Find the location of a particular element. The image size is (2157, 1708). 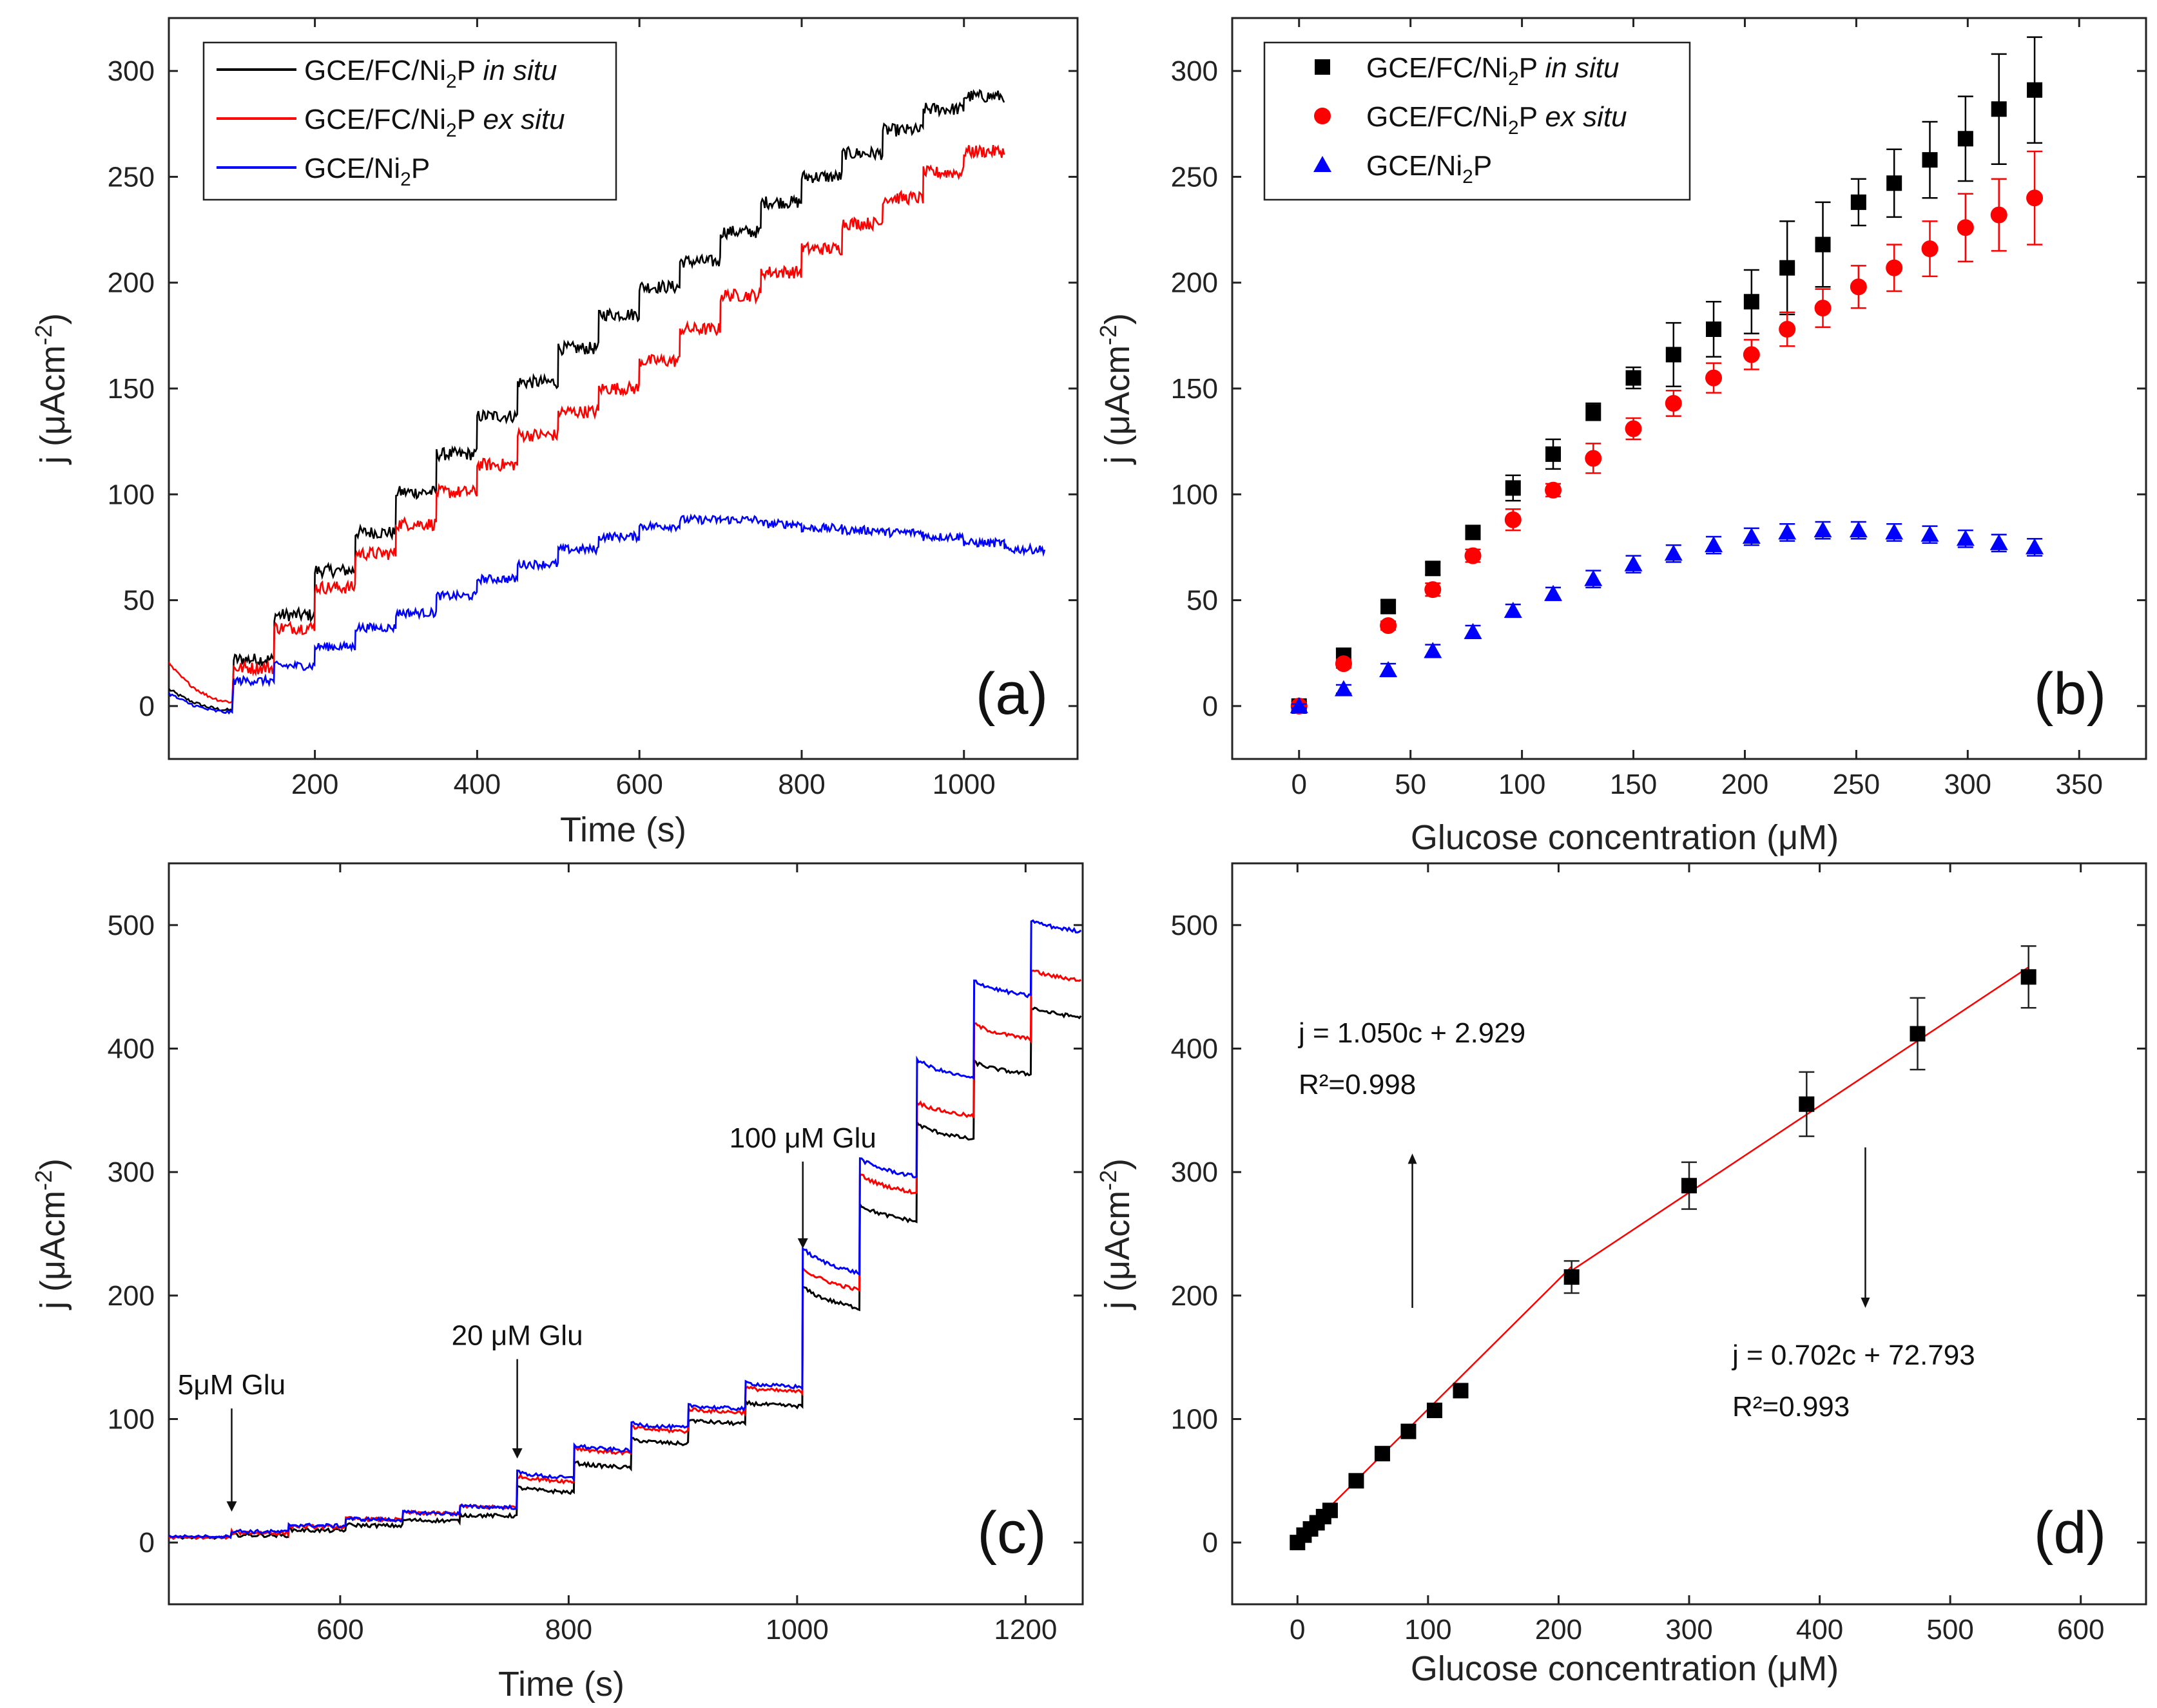

2-ytick-label: 500 is located at coordinates (131, 925).